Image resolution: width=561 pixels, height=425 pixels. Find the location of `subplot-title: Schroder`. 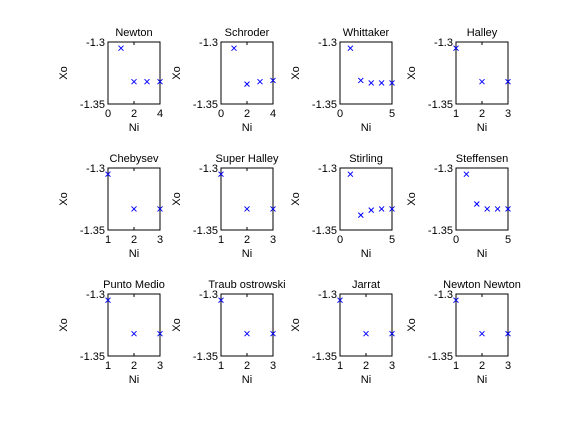

subplot-title: Schroder is located at coordinates (247, 33).